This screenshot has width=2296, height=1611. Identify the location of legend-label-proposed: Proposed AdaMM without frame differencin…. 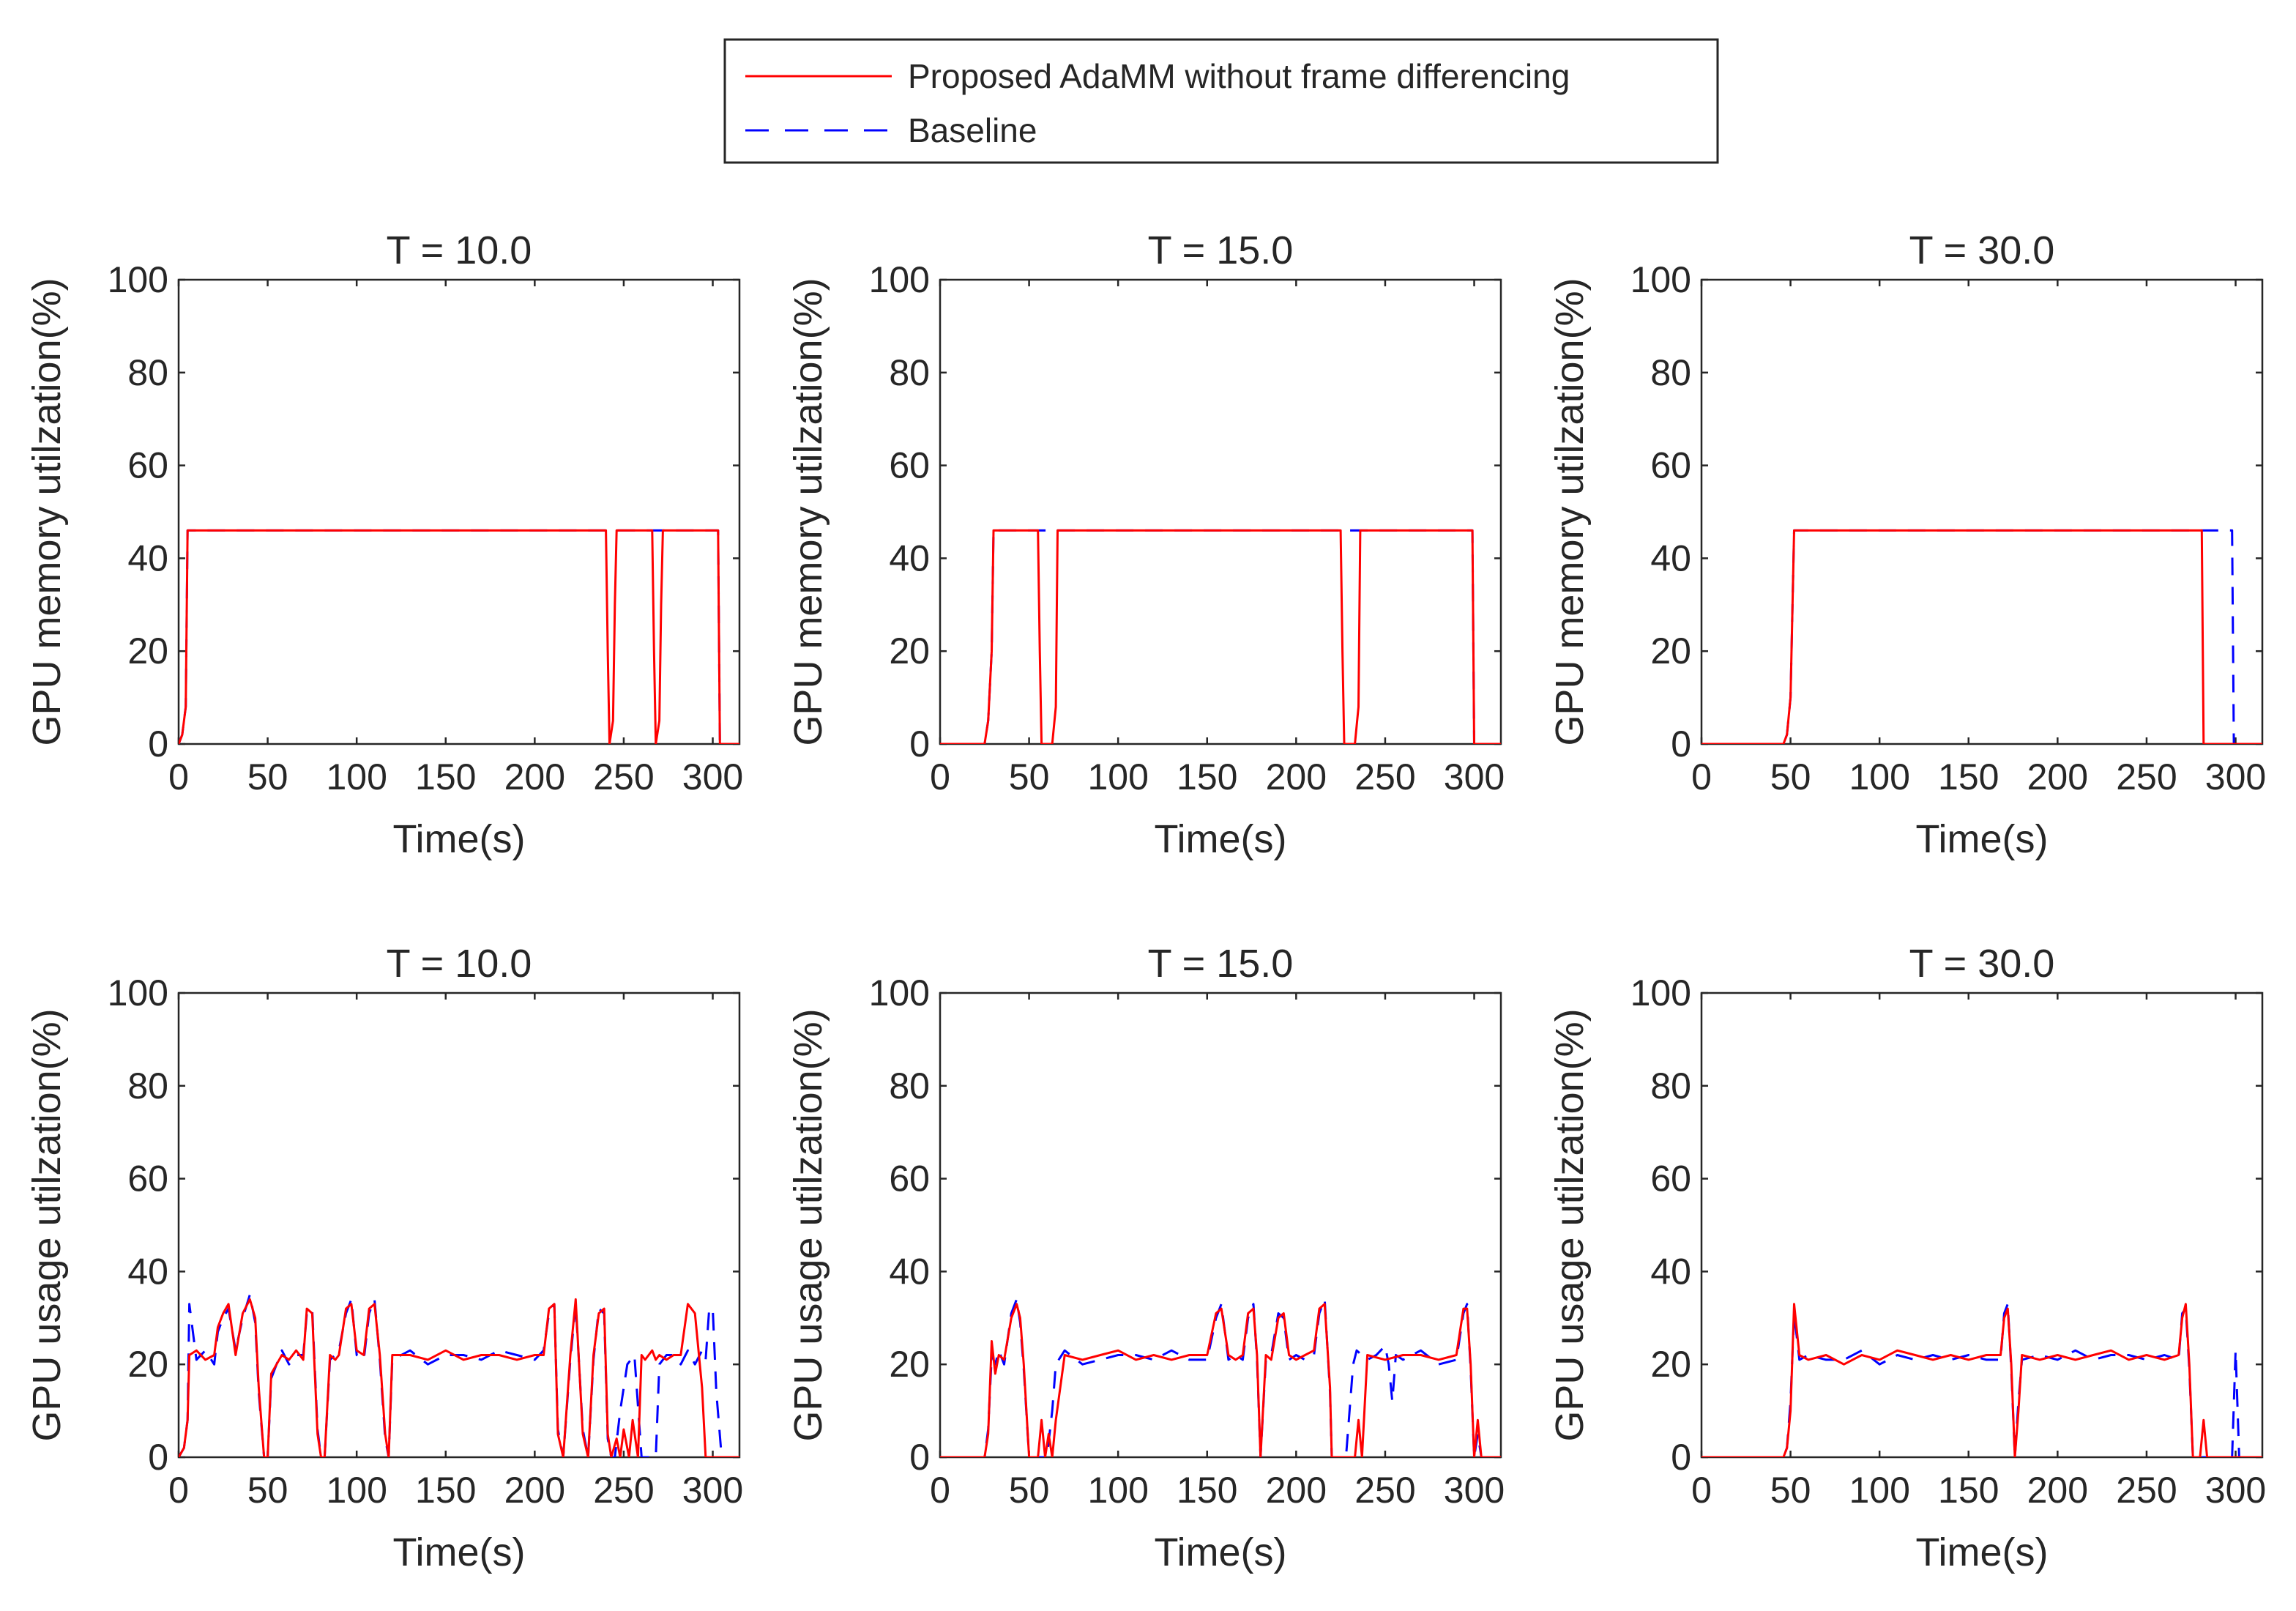
(1239, 76).